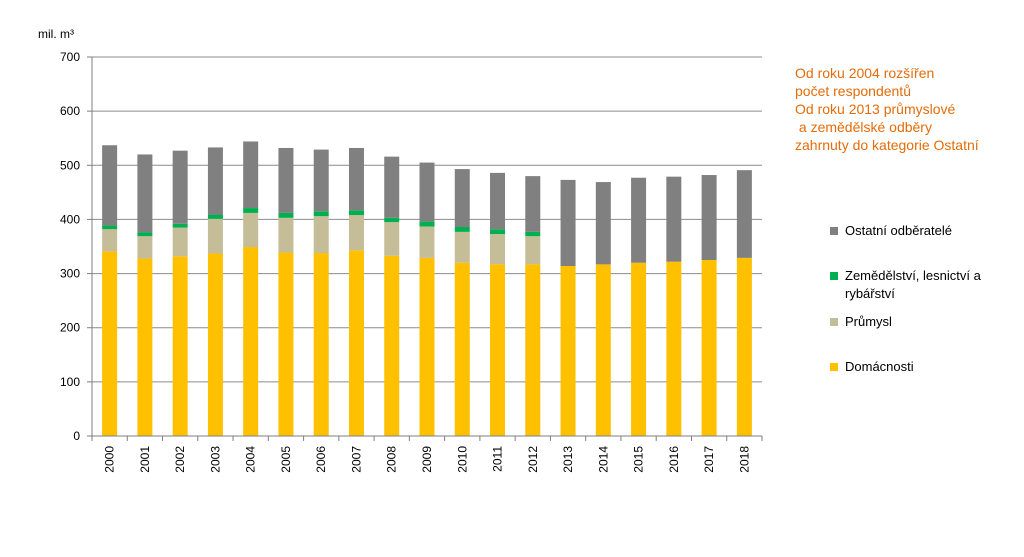 This screenshot has width=1024, height=557. I want to click on y-tick-labels: 0 100 200 300 400 500 600 700, so click(70, 246).